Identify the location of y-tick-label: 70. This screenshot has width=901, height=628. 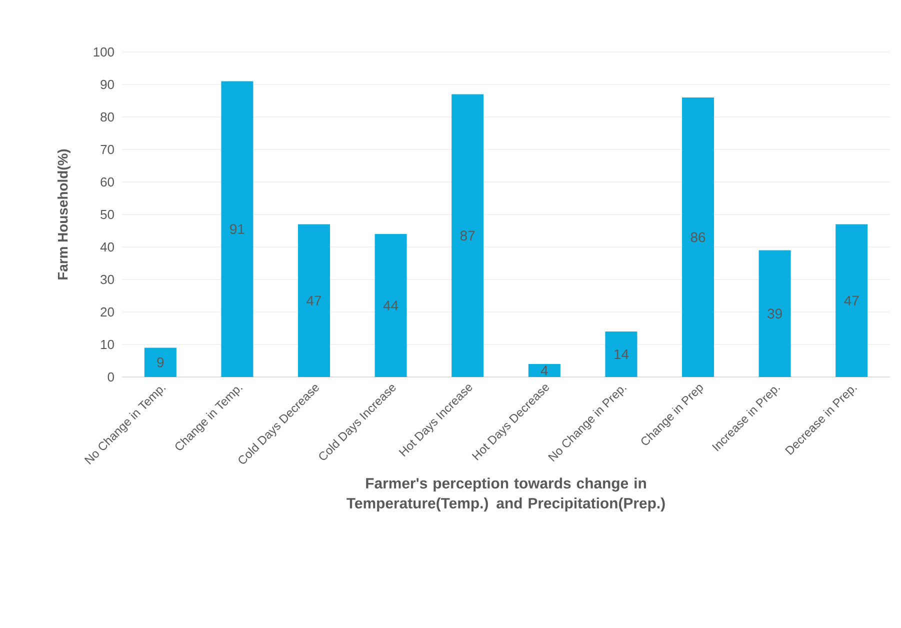
(107, 149).